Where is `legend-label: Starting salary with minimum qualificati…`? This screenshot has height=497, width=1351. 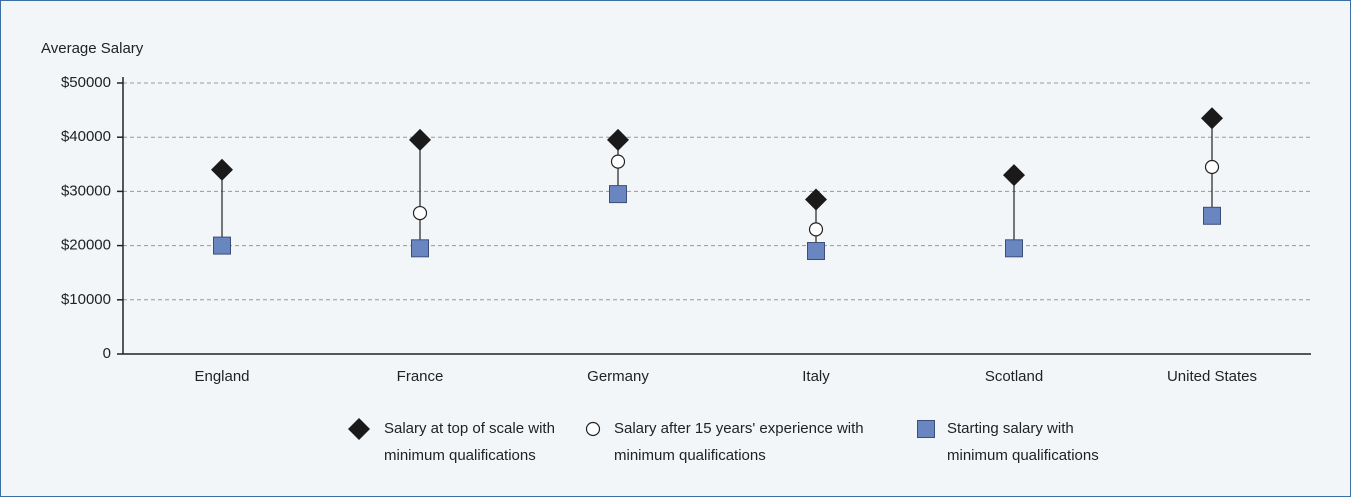 legend-label: Starting salary with minimum qualificati… is located at coordinates (1023, 442).